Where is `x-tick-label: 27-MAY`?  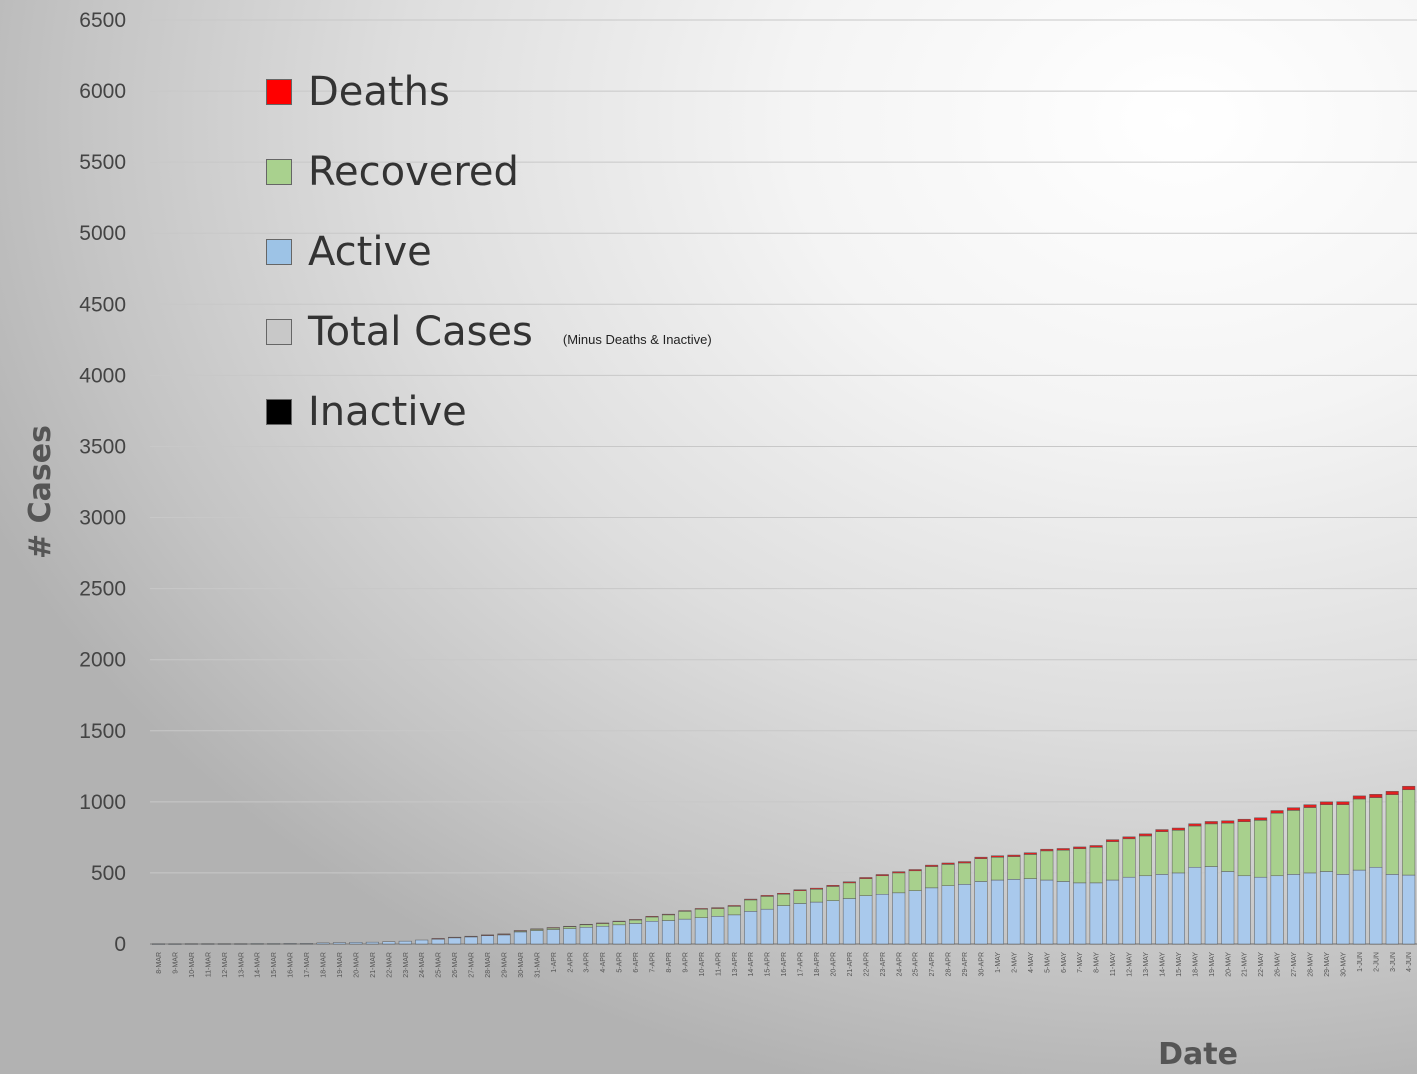
x-tick-label: 27-MAY is located at coordinates (1294, 964).